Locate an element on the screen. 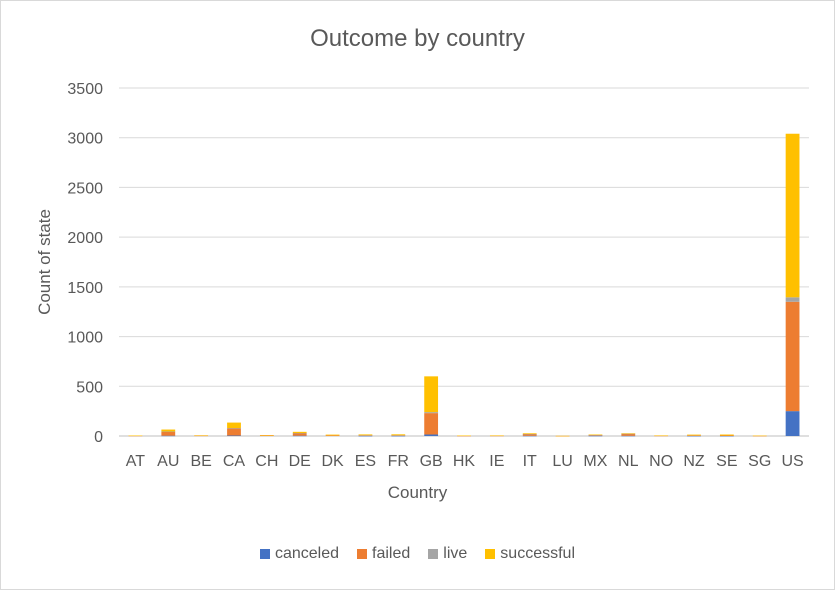 This screenshot has width=835, height=590. bar-segment-failed-IE is located at coordinates (496, 436).